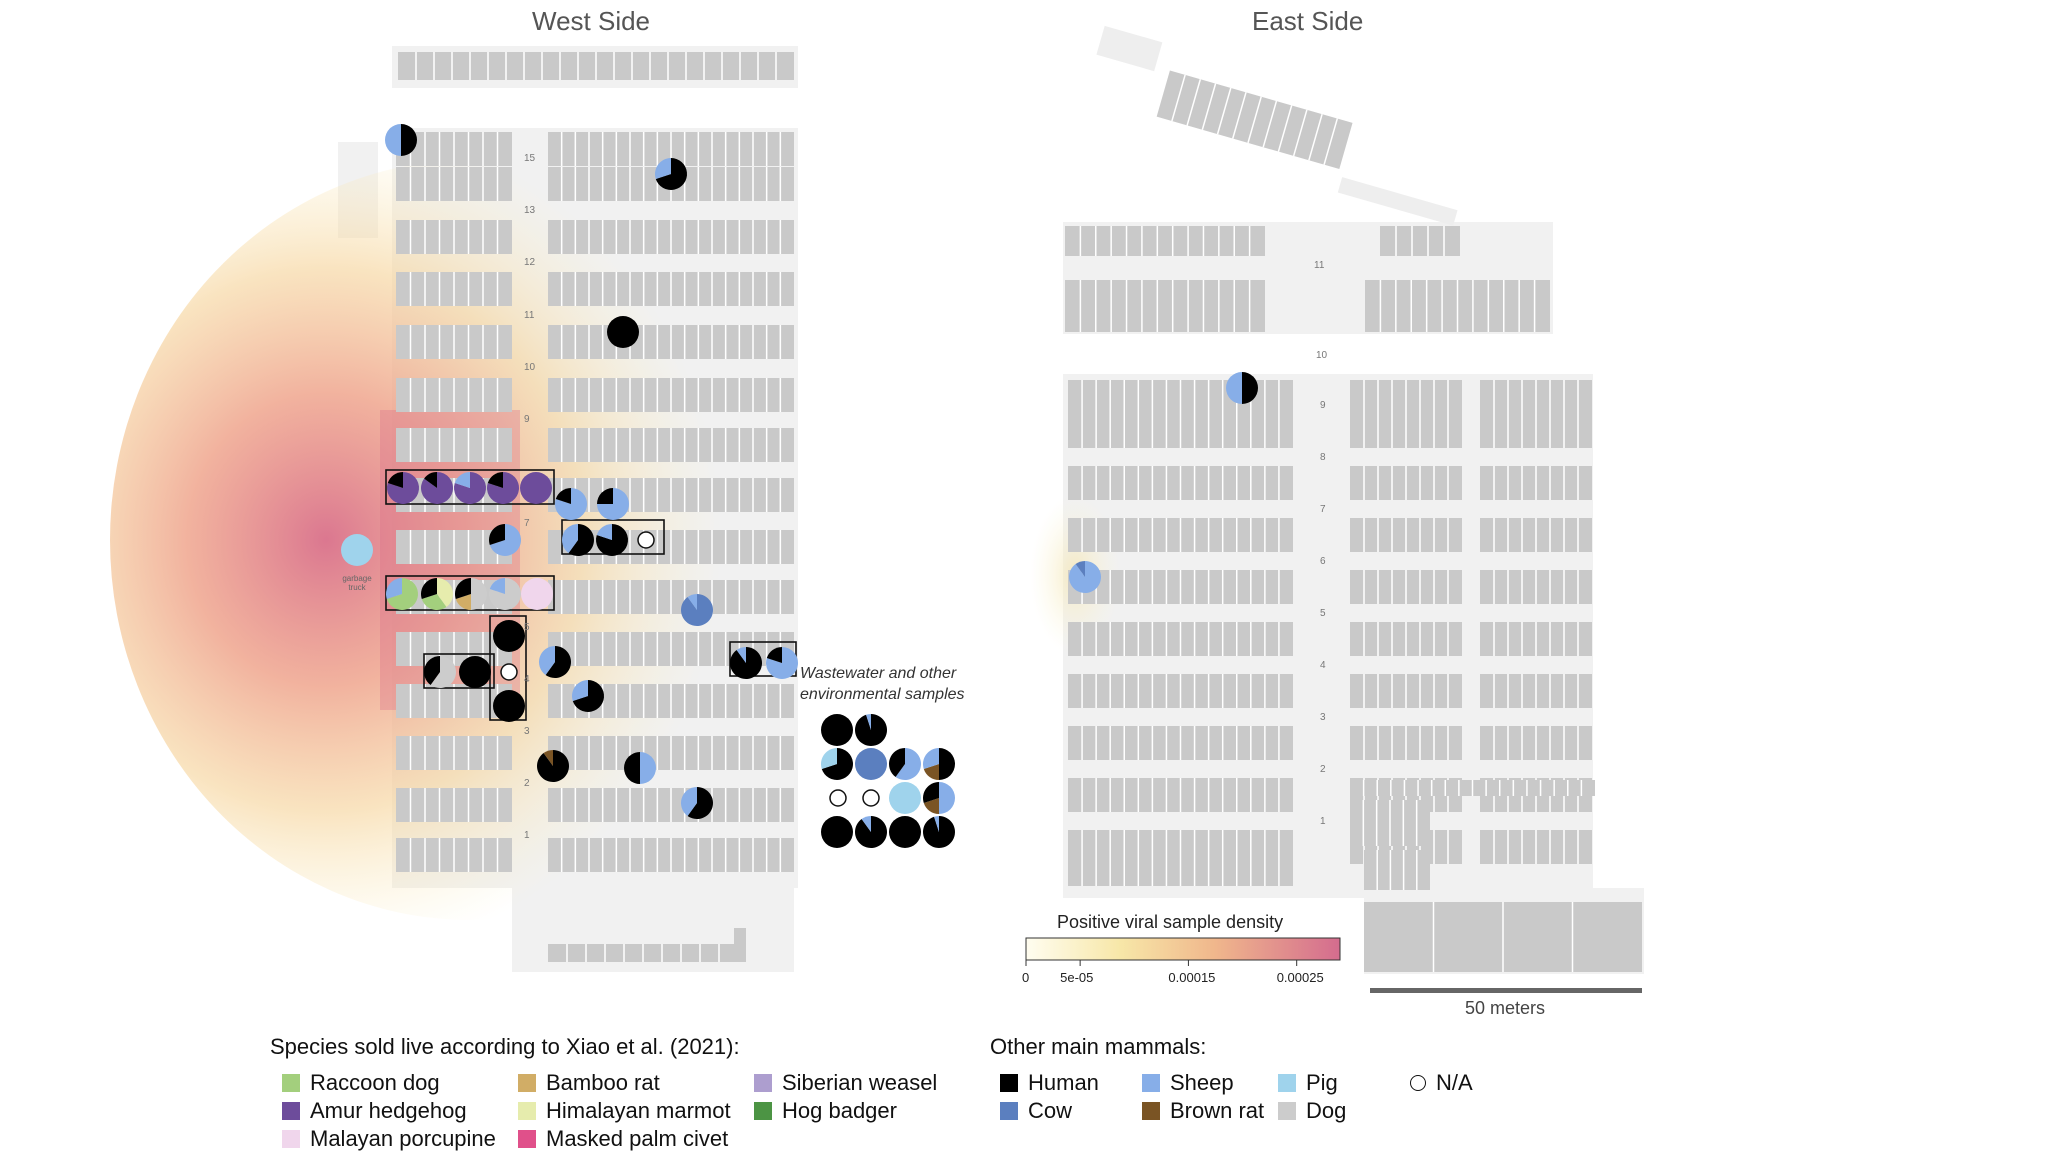 The width and height of the screenshot is (2048, 1157). What do you see at coordinates (623, 1139) in the screenshot?
I see `legend-item: Masked palm civet` at bounding box center [623, 1139].